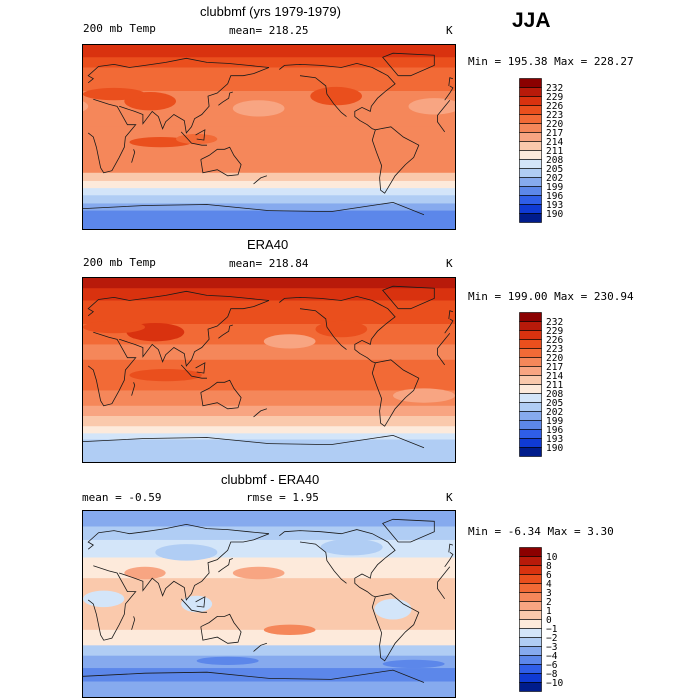 This screenshot has height=700, width=700. What do you see at coordinates (122, 497) in the screenshot?
I see `panel3-mean-label: mean = -0.59` at bounding box center [122, 497].